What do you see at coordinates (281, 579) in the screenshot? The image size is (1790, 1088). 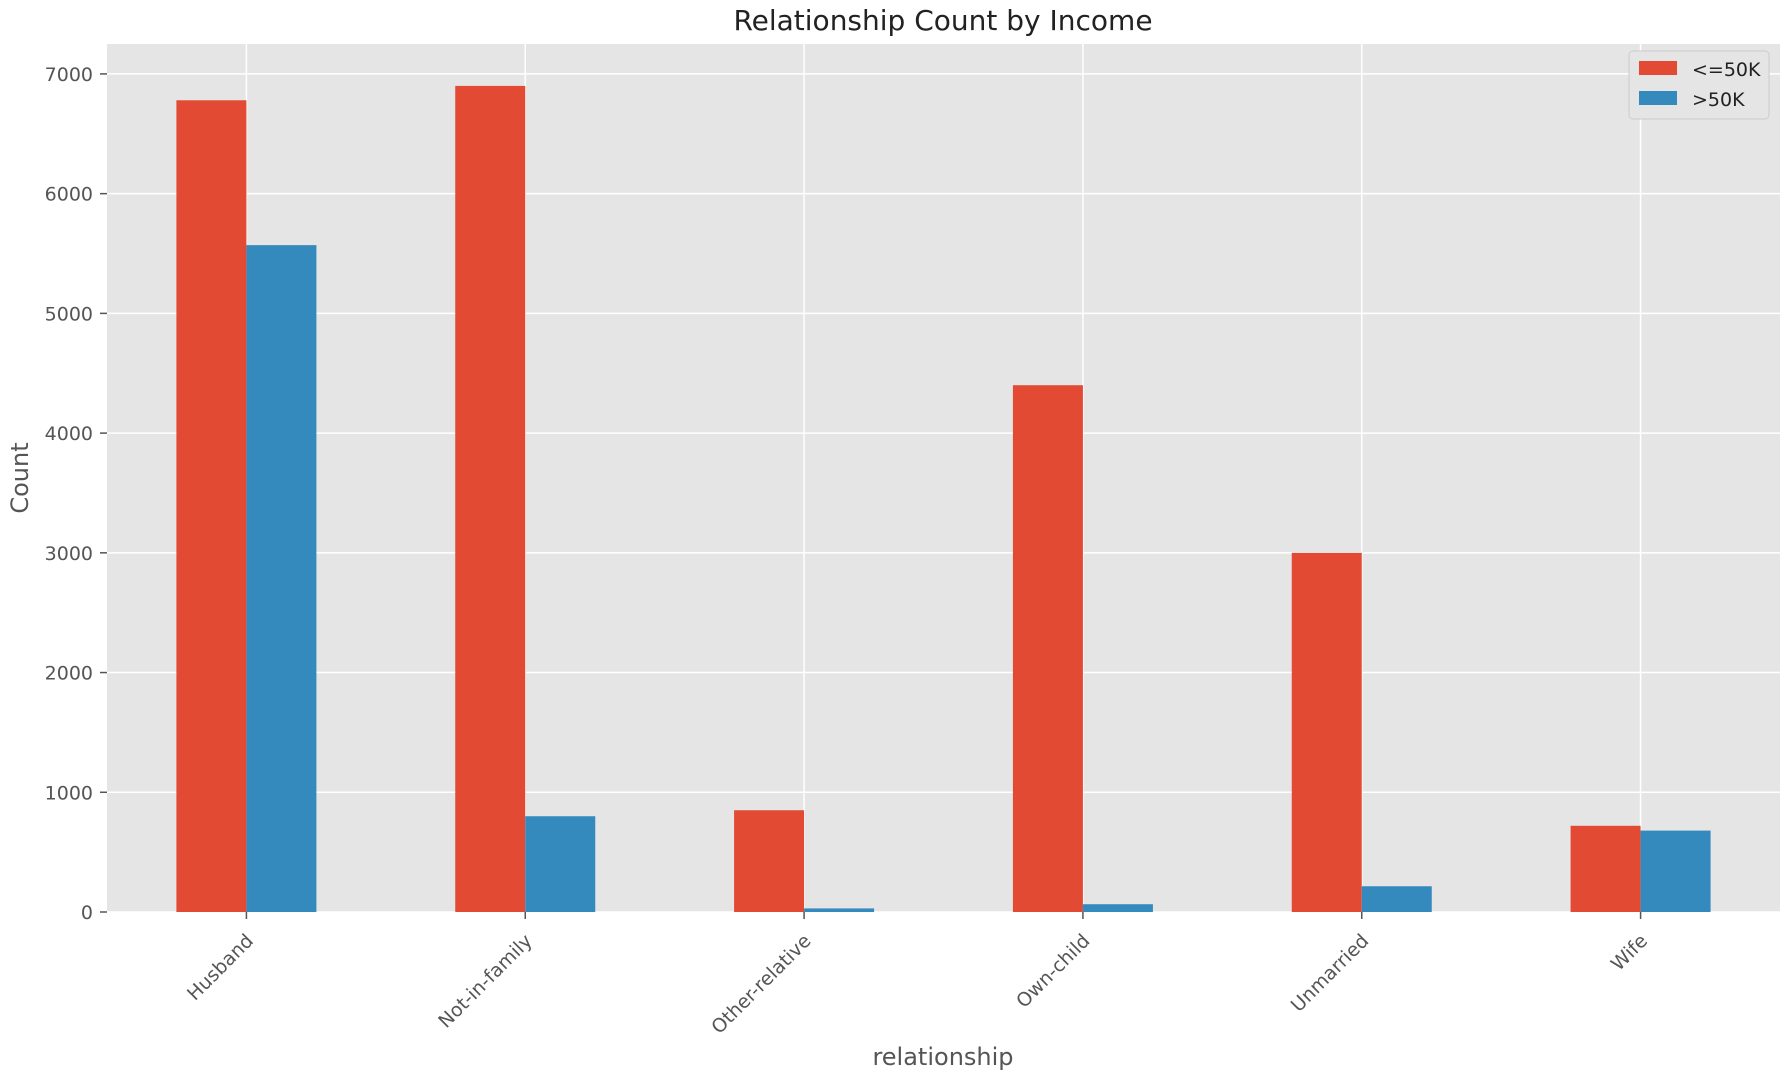 I see `bar-gt50k-husband` at bounding box center [281, 579].